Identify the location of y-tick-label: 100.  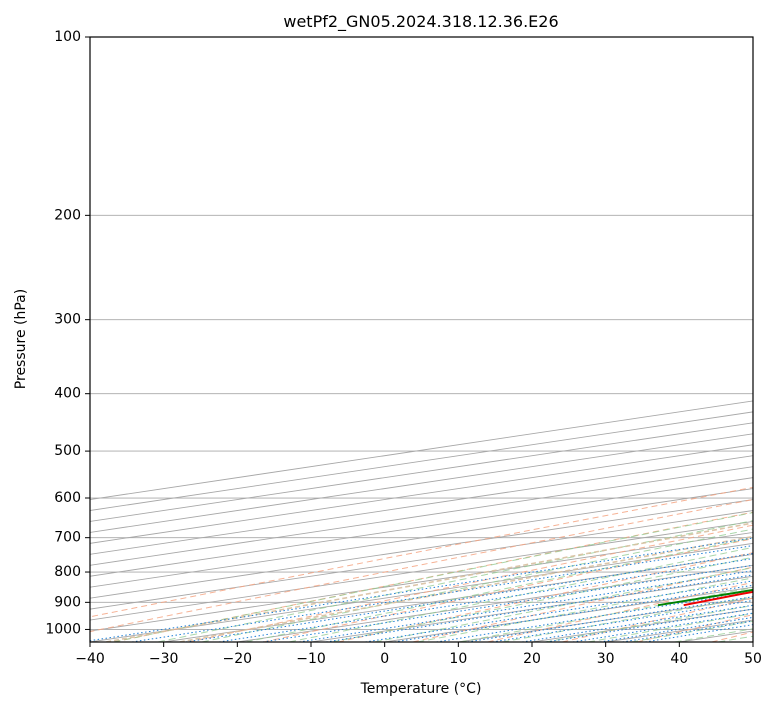
(67, 37).